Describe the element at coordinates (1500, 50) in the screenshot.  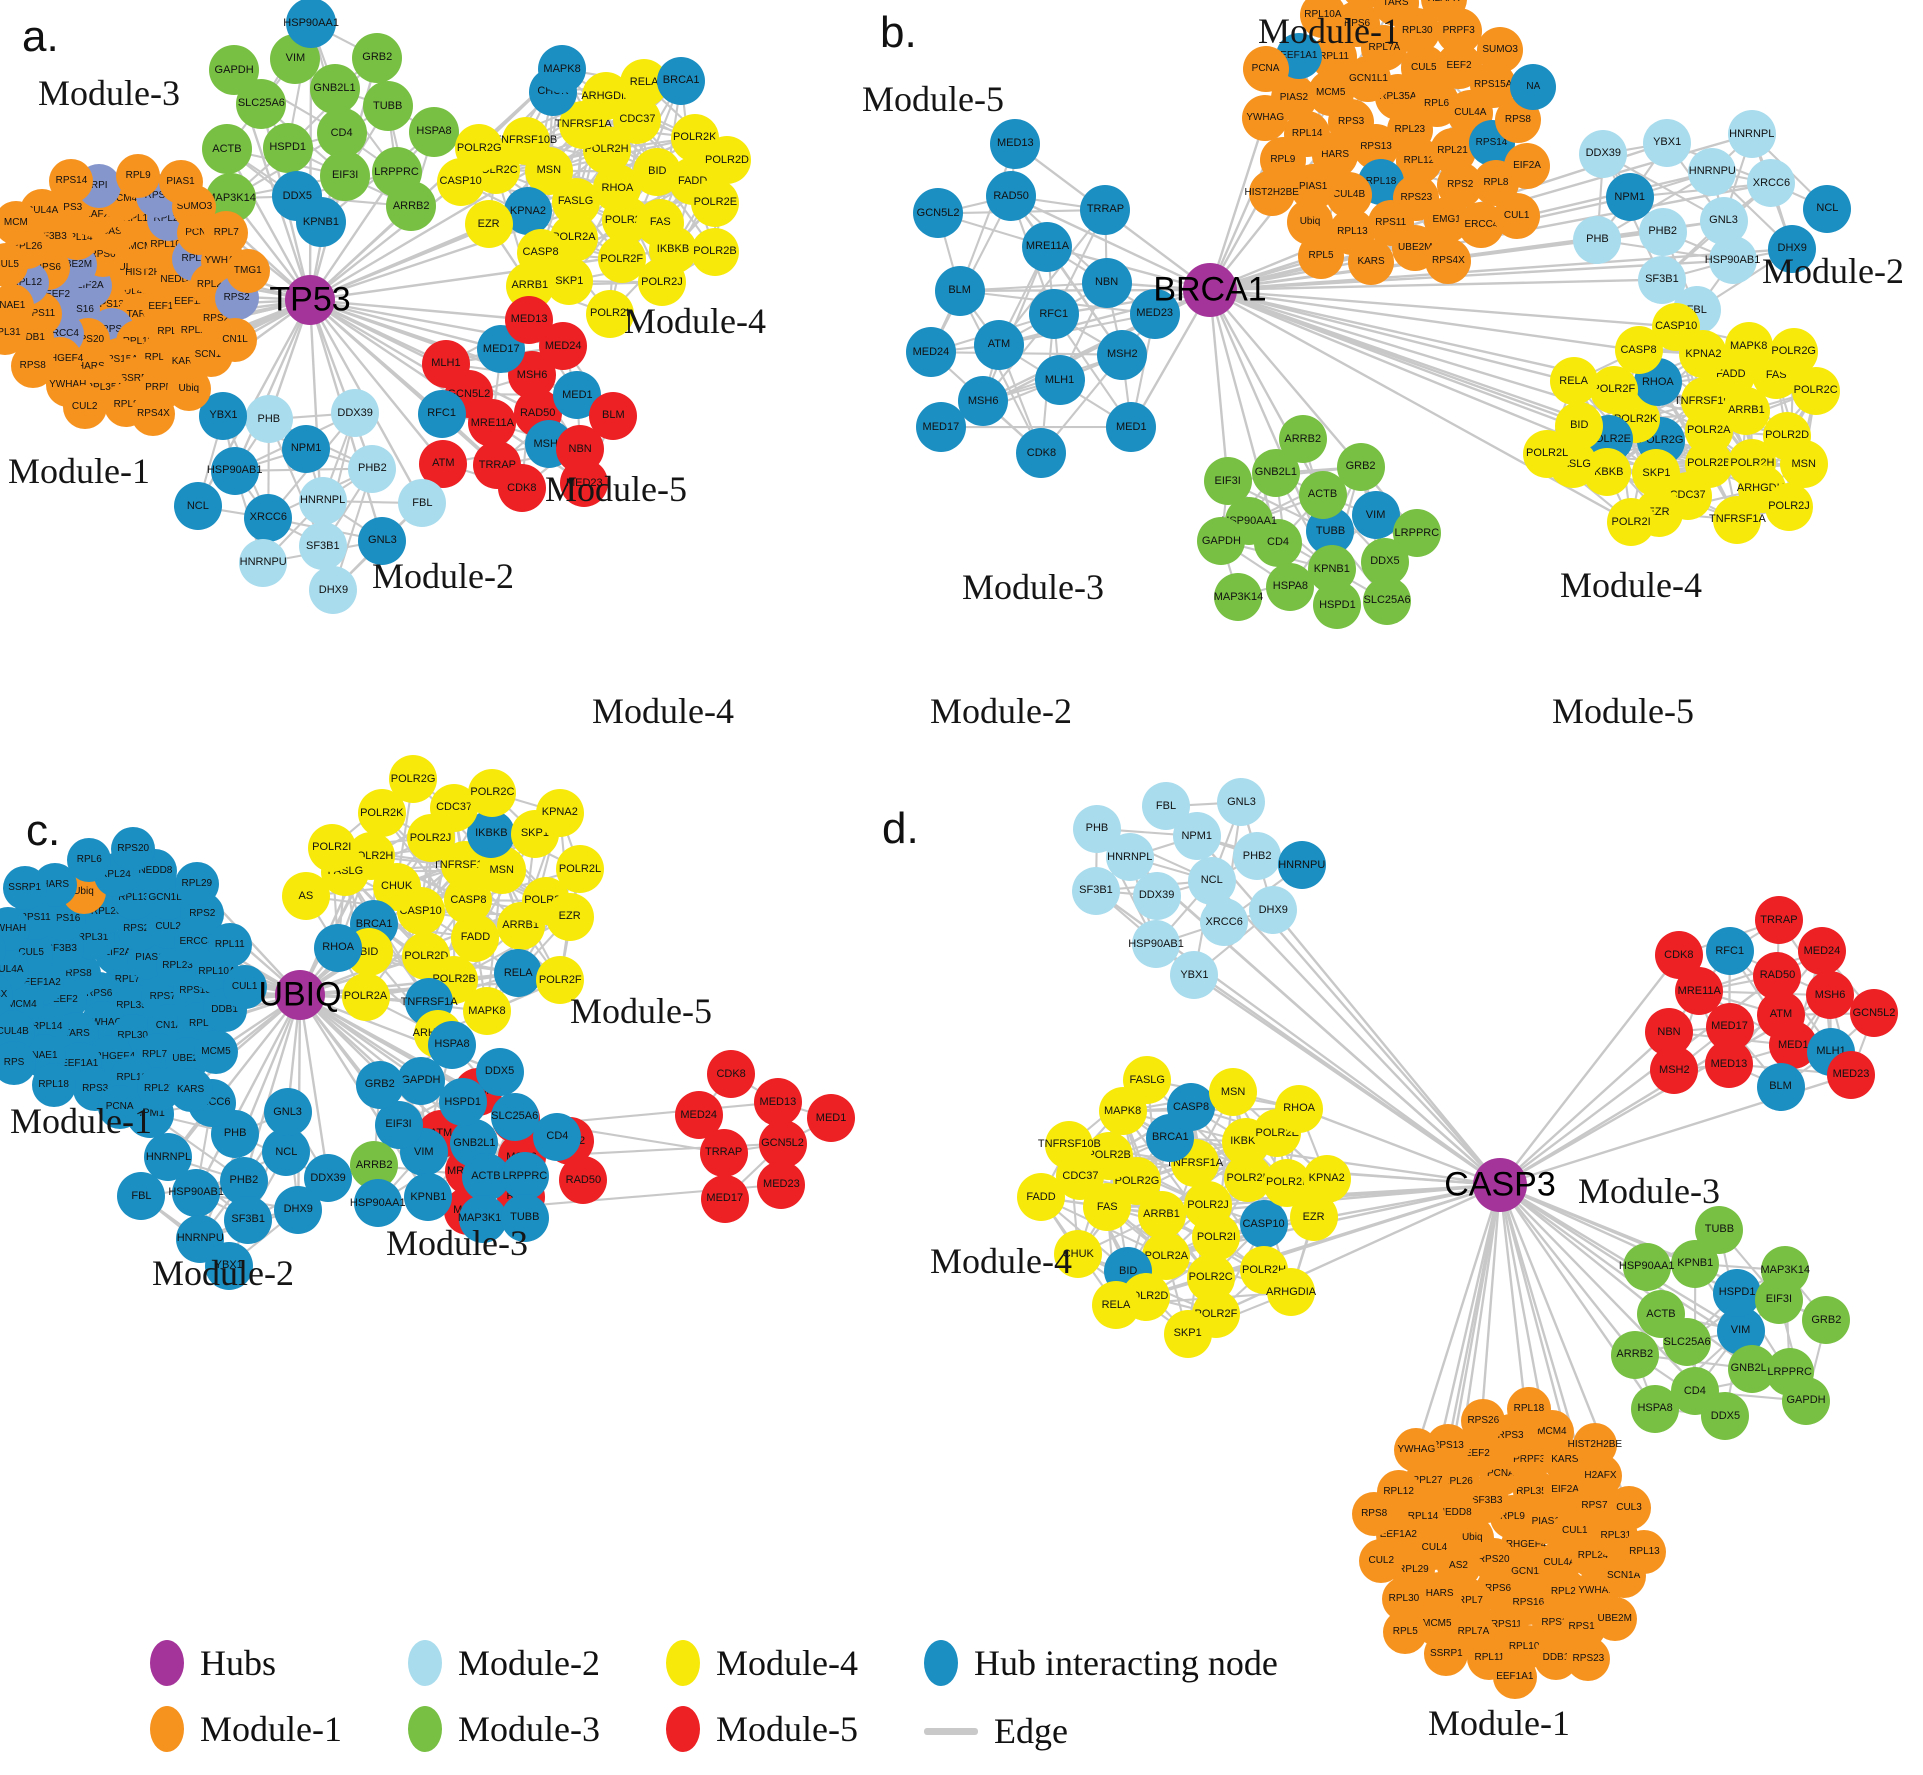
I see `panel-b-module1-node-sumo3: SUMO3` at that location.